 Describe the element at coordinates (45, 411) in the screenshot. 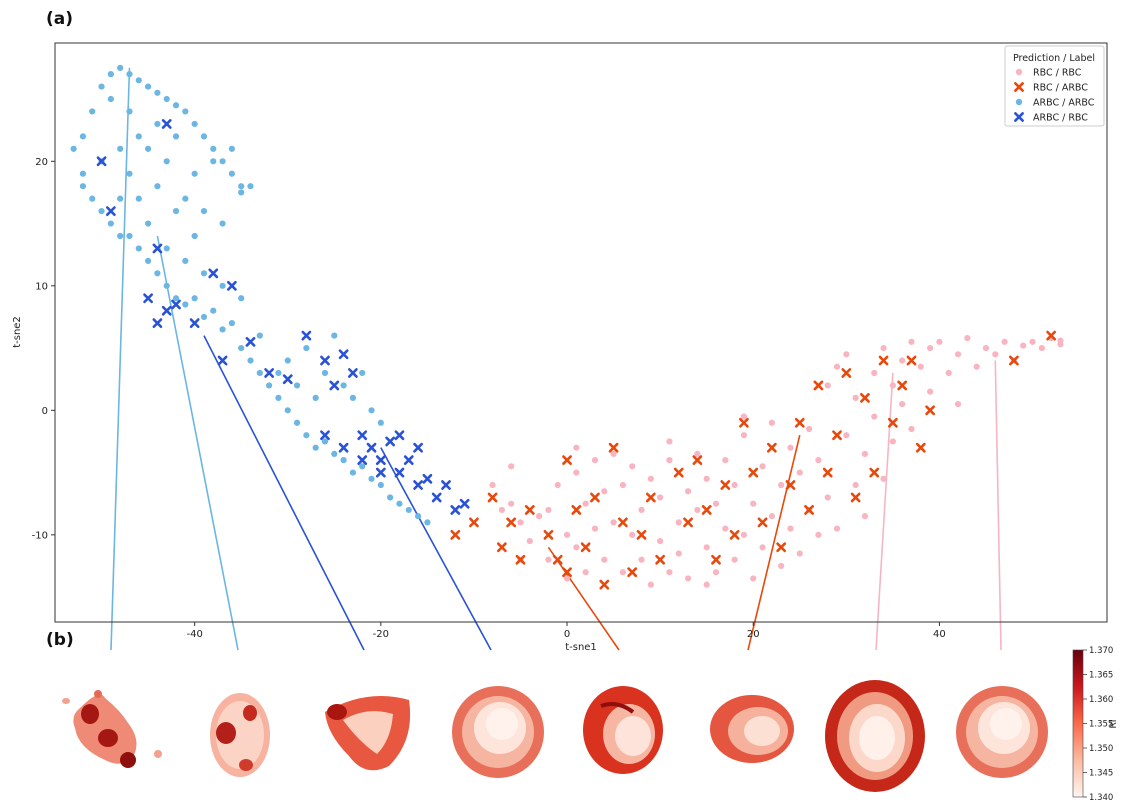

I see `y-tick-label: 0` at that location.